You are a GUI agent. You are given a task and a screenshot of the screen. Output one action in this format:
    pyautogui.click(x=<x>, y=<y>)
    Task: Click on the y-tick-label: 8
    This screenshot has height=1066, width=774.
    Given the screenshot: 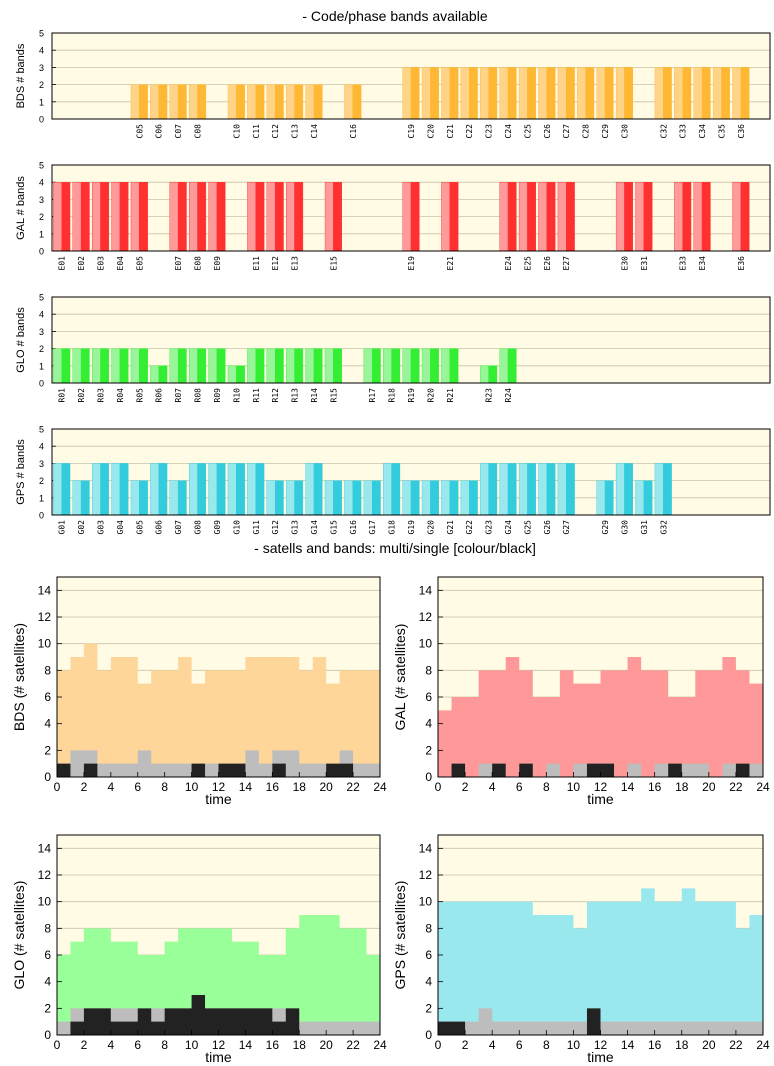 What is the action you would take?
    pyautogui.click(x=47, y=670)
    